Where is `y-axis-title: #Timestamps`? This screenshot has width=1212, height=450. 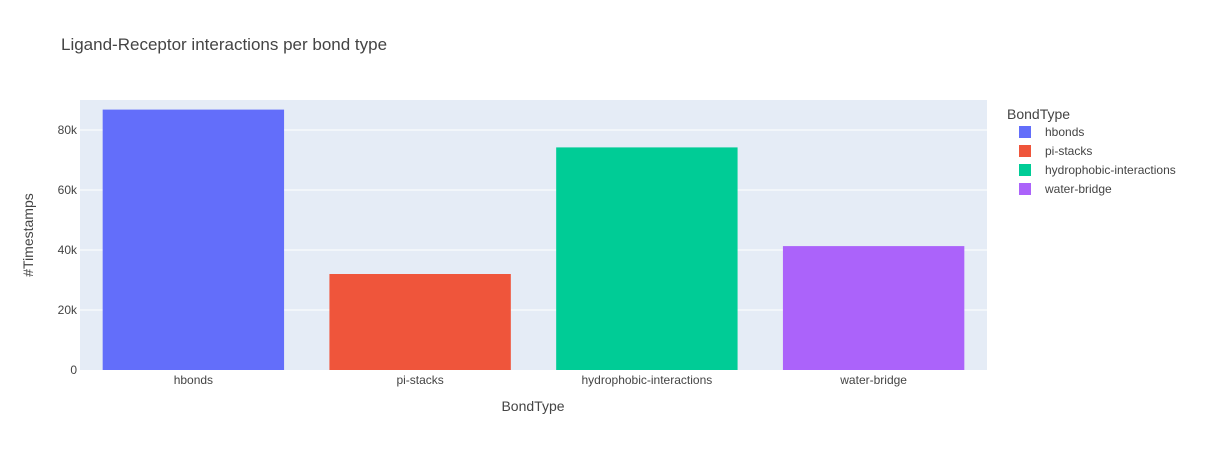 y-axis-title: #Timestamps is located at coordinates (28, 235).